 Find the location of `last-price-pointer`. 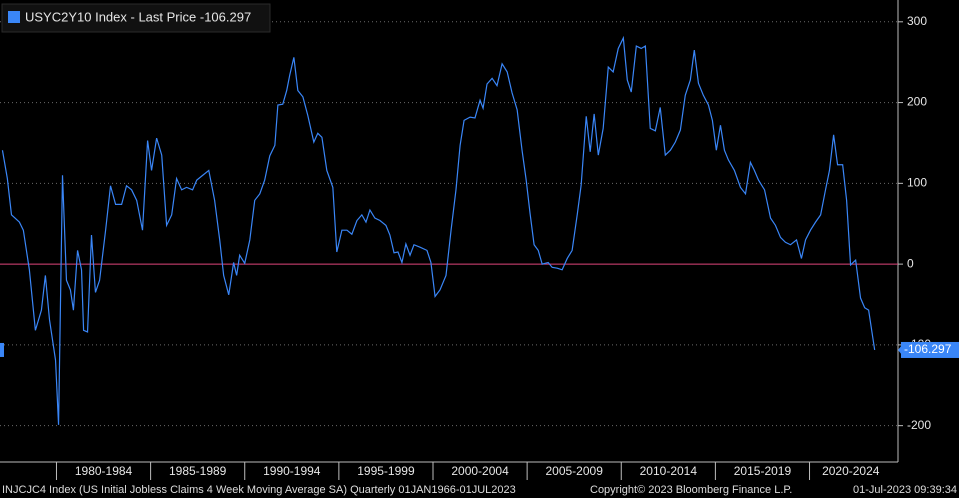

last-price-pointer is located at coordinates (900, 349).